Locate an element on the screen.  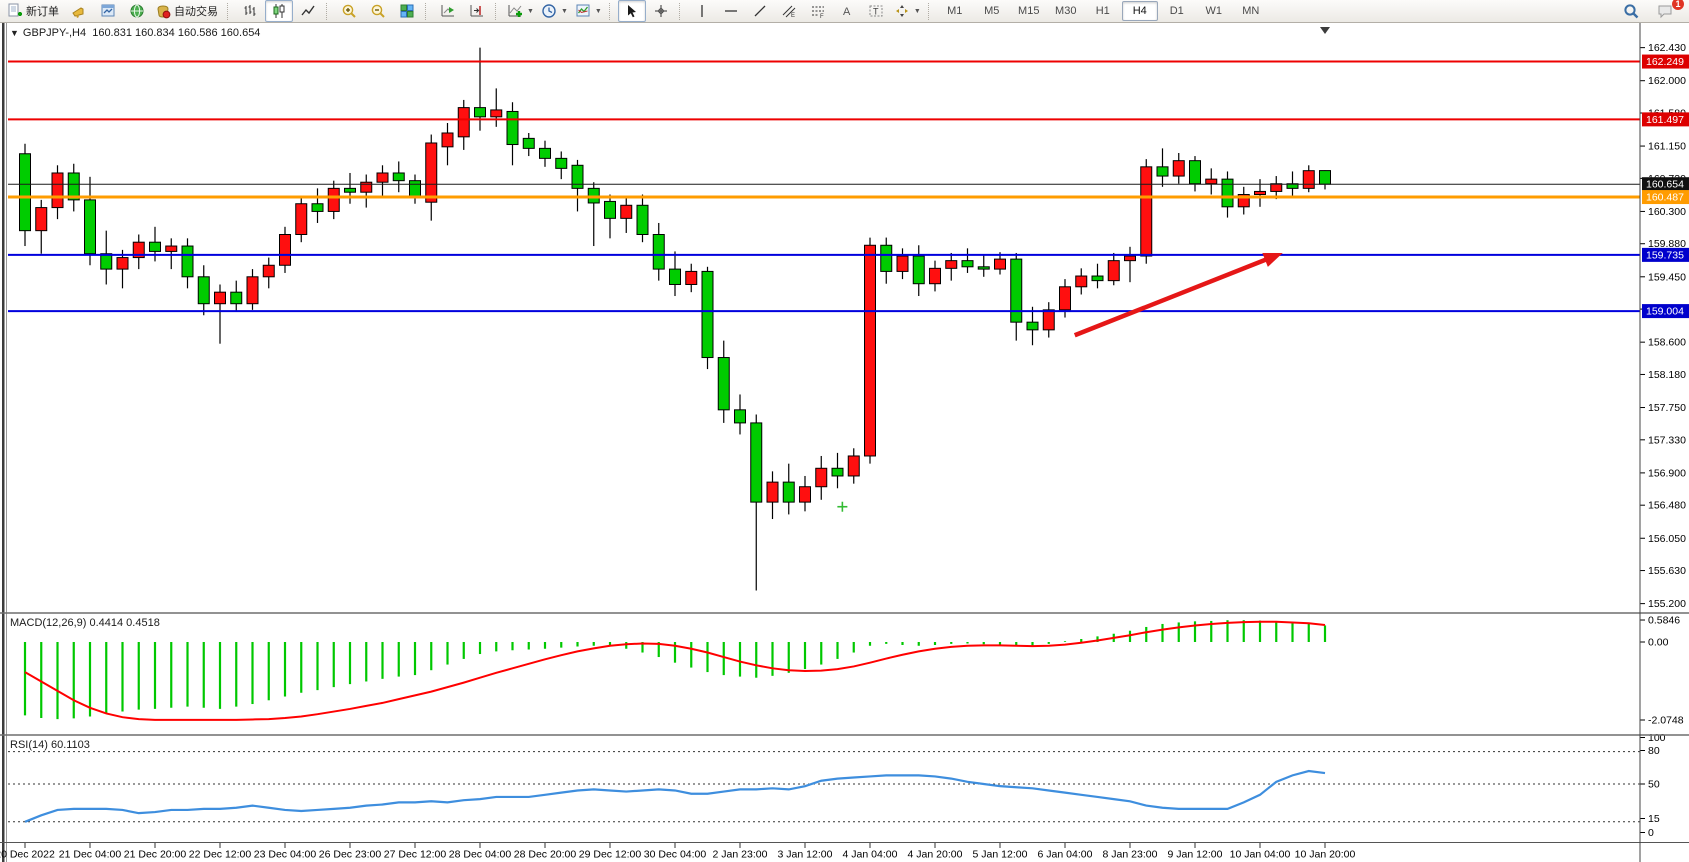
chart-dropdown-icon: ▼ is located at coordinates (14, 33).